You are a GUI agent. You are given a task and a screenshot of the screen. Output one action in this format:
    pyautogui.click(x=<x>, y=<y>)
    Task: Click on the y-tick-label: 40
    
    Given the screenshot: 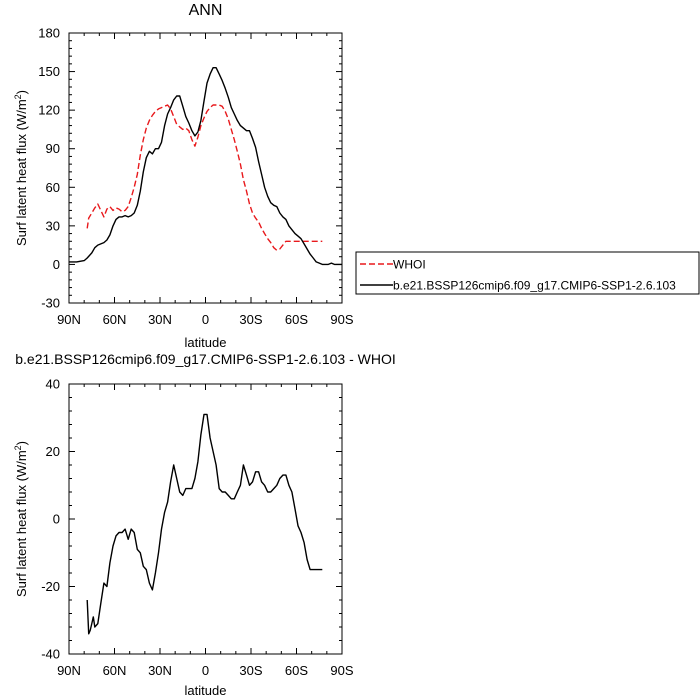 What is the action you would take?
    pyautogui.click(x=53, y=384)
    